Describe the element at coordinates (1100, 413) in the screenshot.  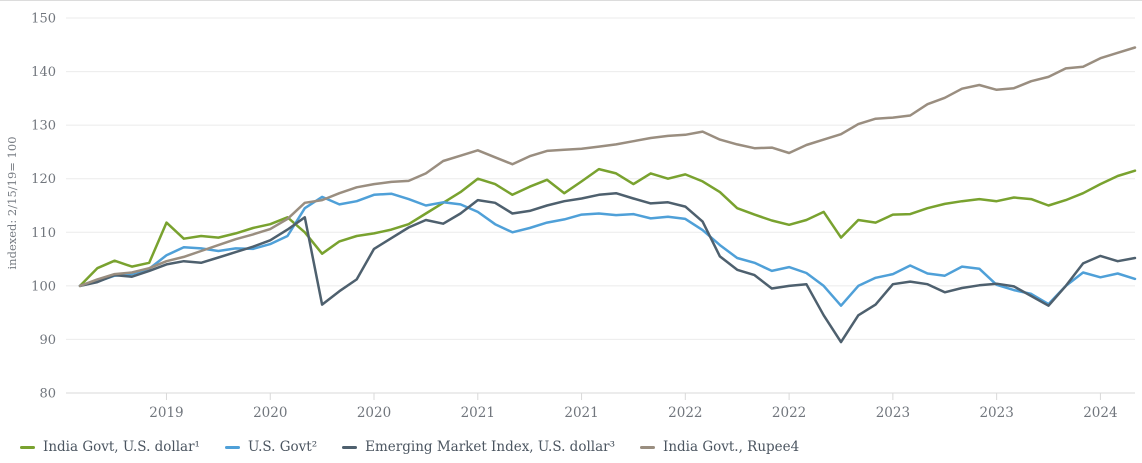
I see `x-tick-label: 2024` at that location.